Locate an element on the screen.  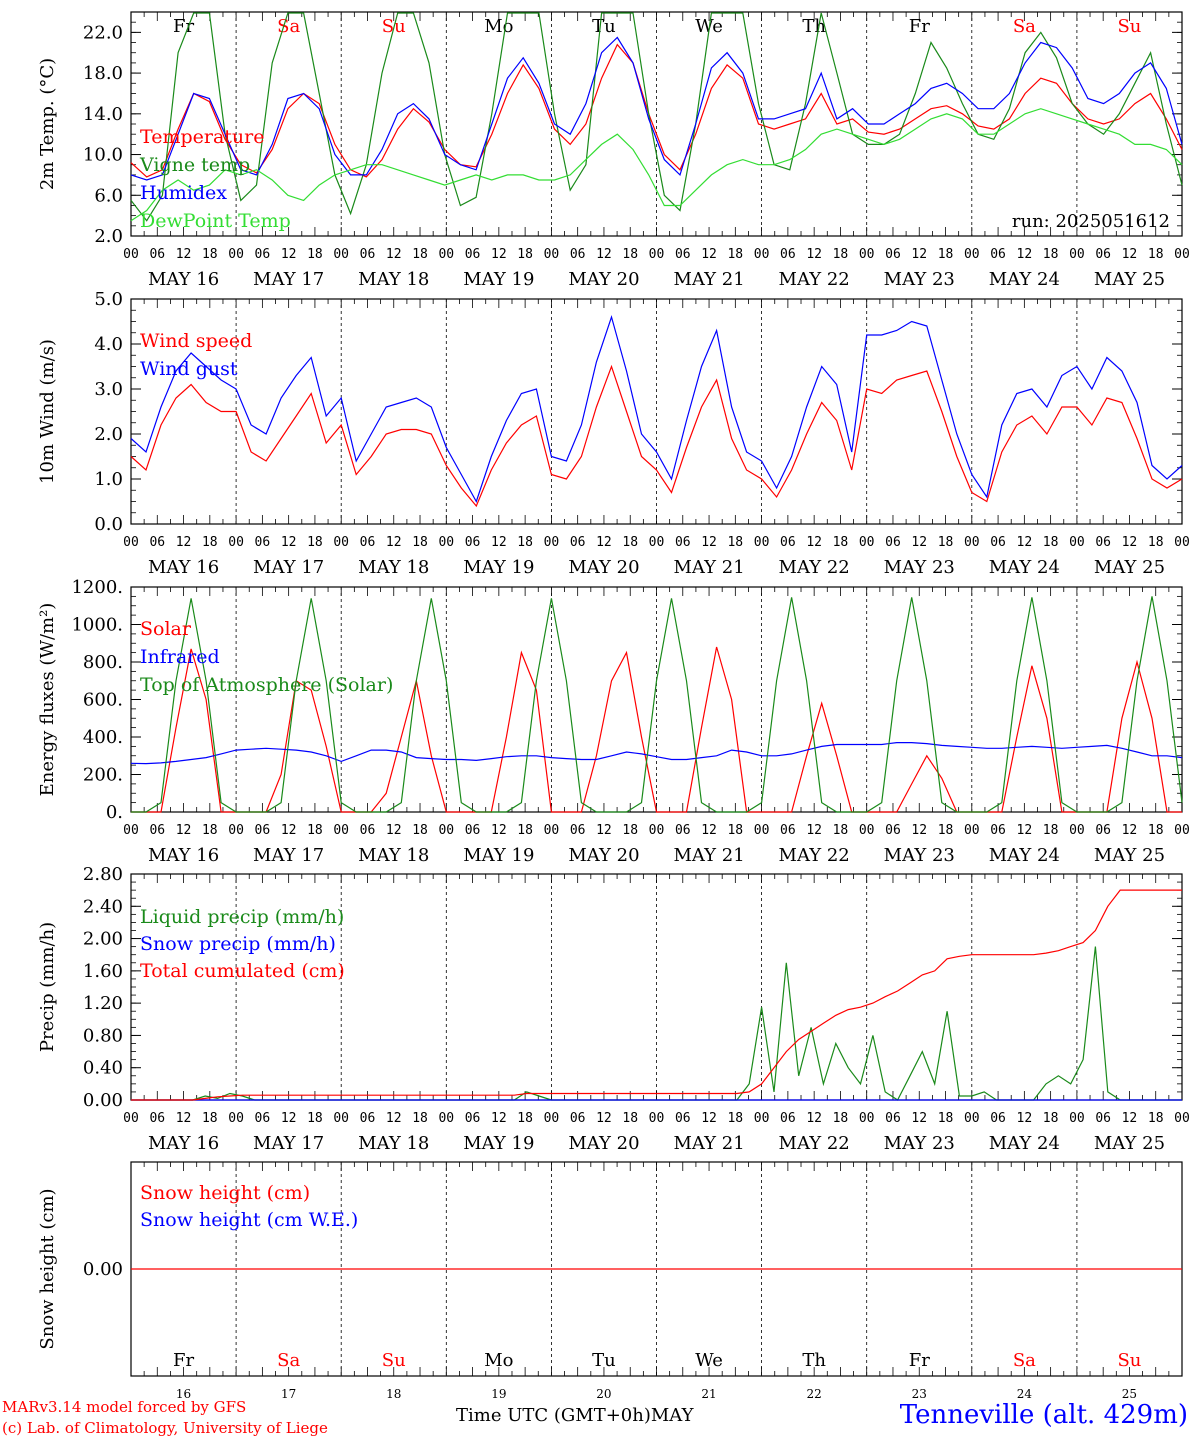
legend-entry: Temperature is located at coordinates (202, 137).